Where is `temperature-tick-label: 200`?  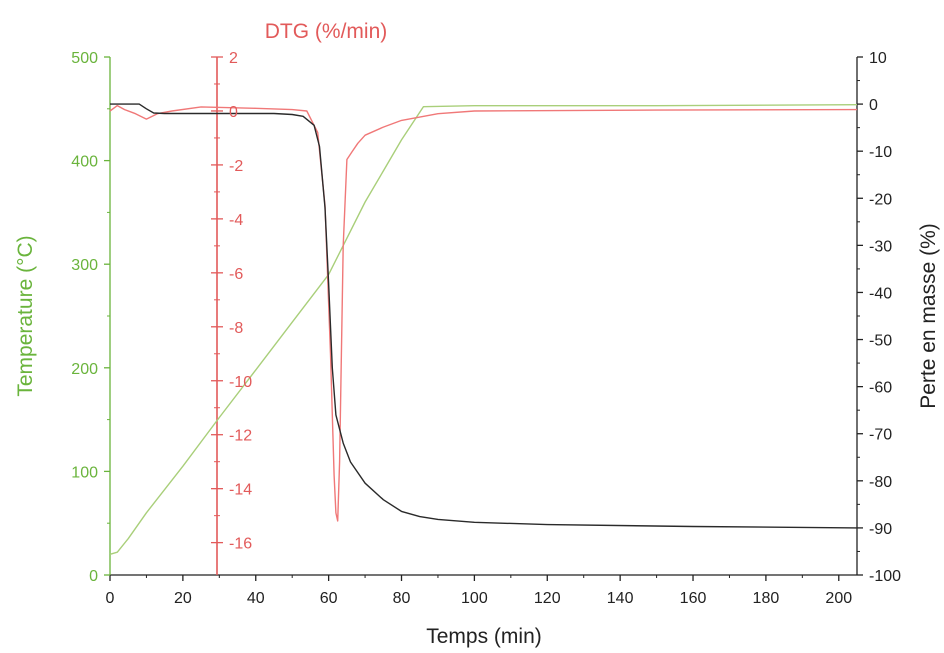 temperature-tick-label: 200 is located at coordinates (84, 369).